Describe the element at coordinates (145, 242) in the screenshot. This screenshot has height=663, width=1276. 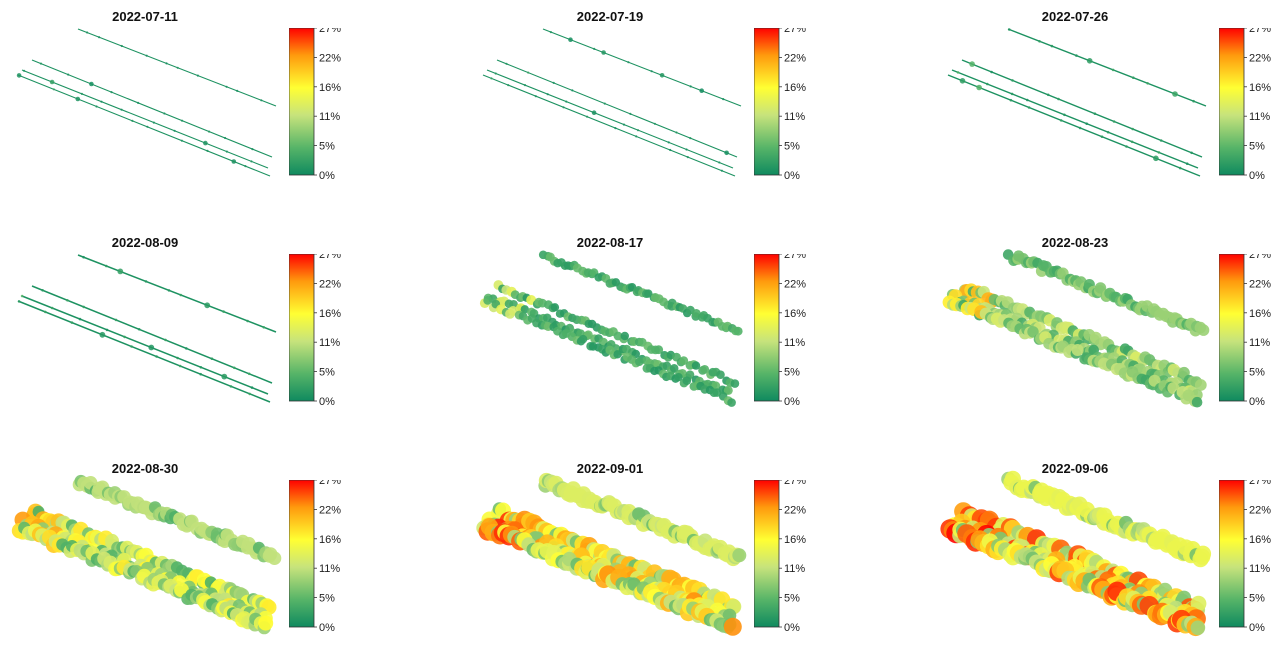
I see `panel-title: 2022-08-09` at that location.